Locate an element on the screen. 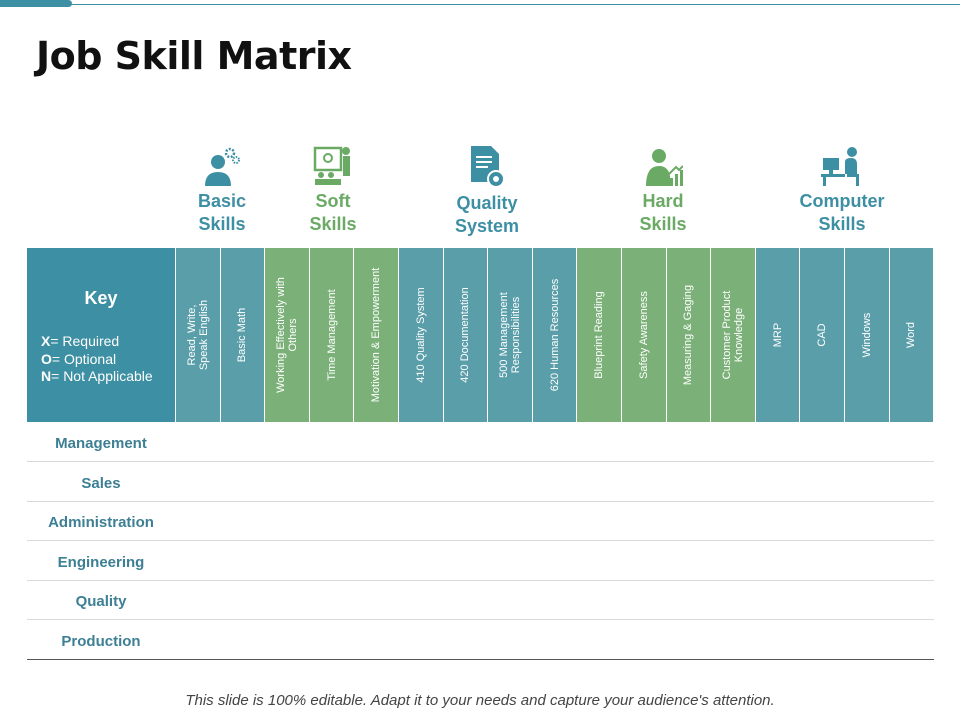  person-growth-chart-icon is located at coordinates (664, 167).